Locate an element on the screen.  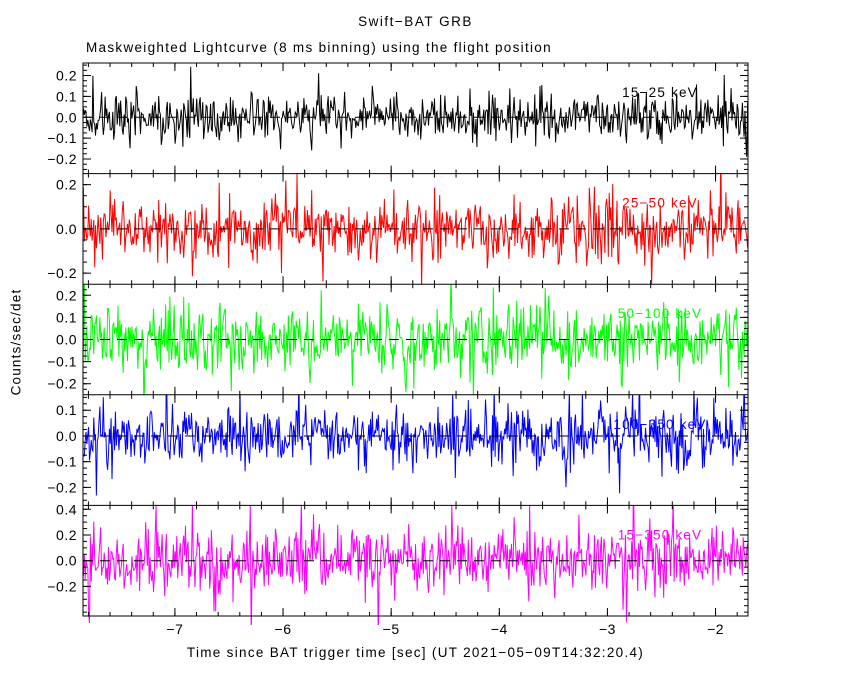
x-tick-label: −3 is located at coordinates (607, 629).